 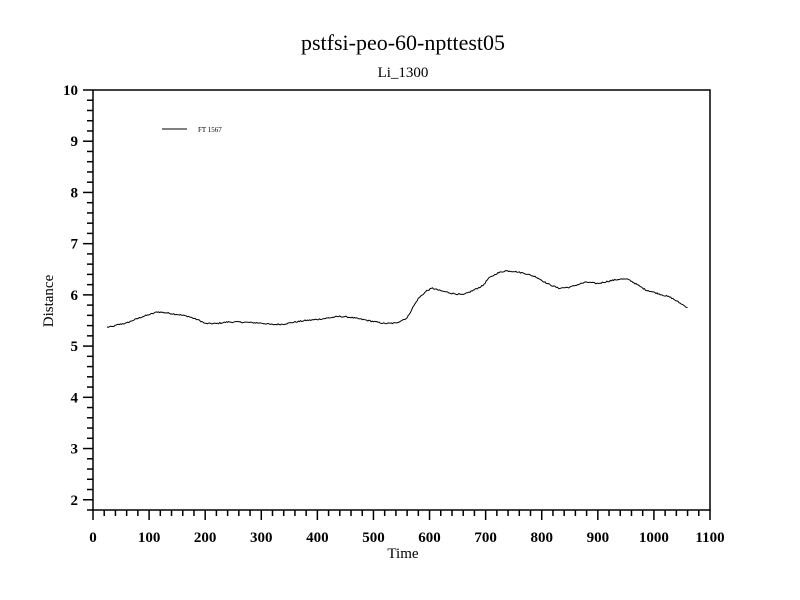 What do you see at coordinates (373, 538) in the screenshot?
I see `x-tick-label: 500` at bounding box center [373, 538].